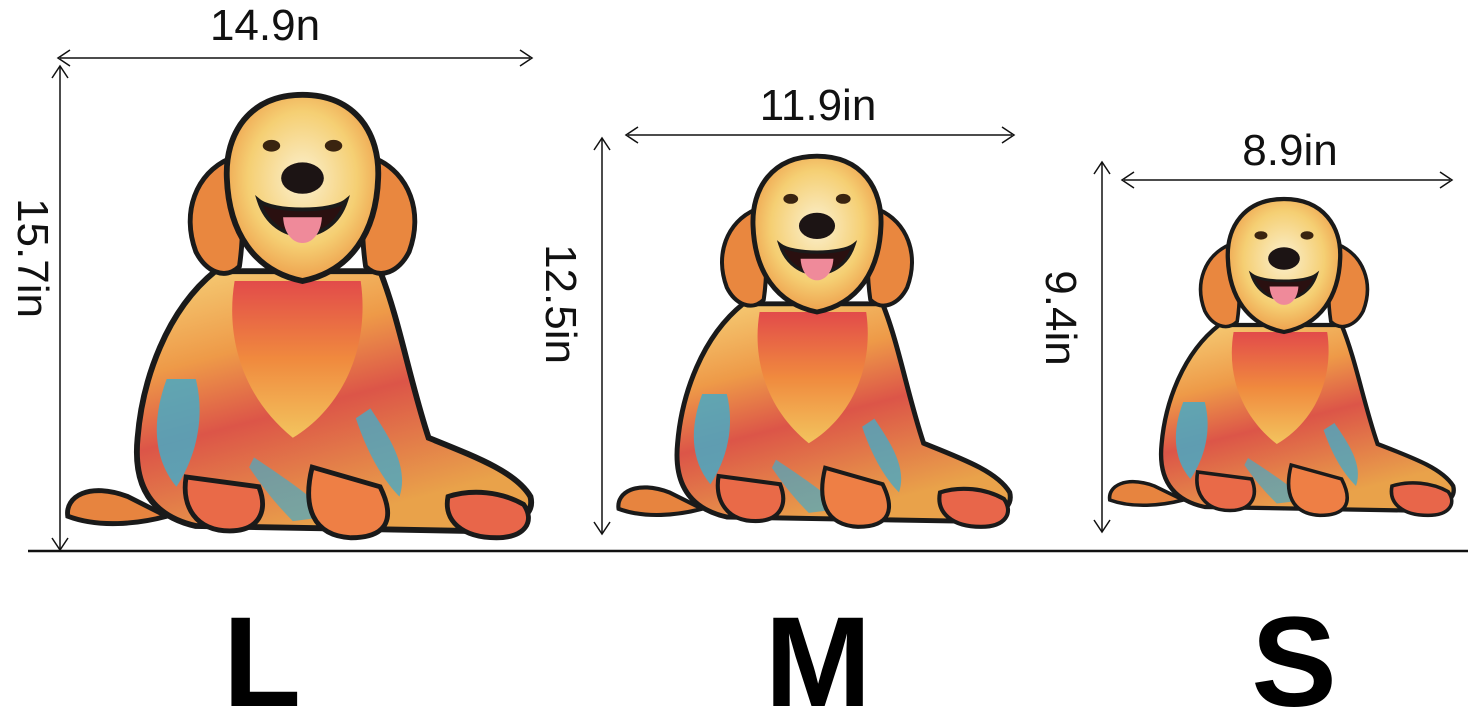 The image size is (1472, 717). I want to click on size-l-height-arrow, so click(60, 308).